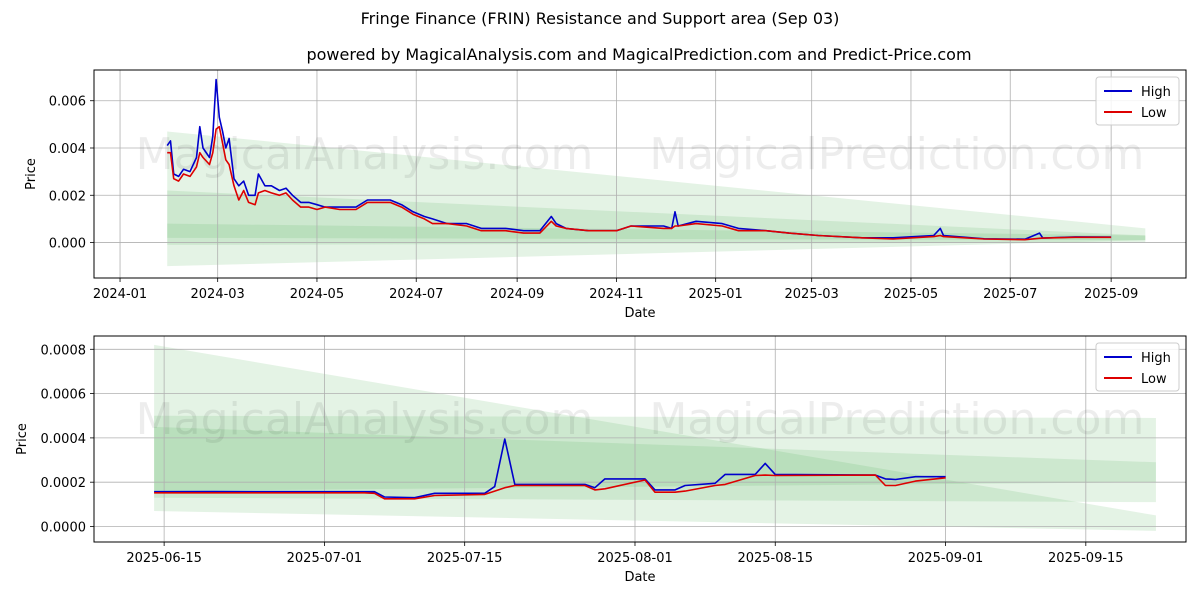 The width and height of the screenshot is (1200, 600). What do you see at coordinates (616, 294) in the screenshot?
I see `x-tick-label: 2024-11` at bounding box center [616, 294].